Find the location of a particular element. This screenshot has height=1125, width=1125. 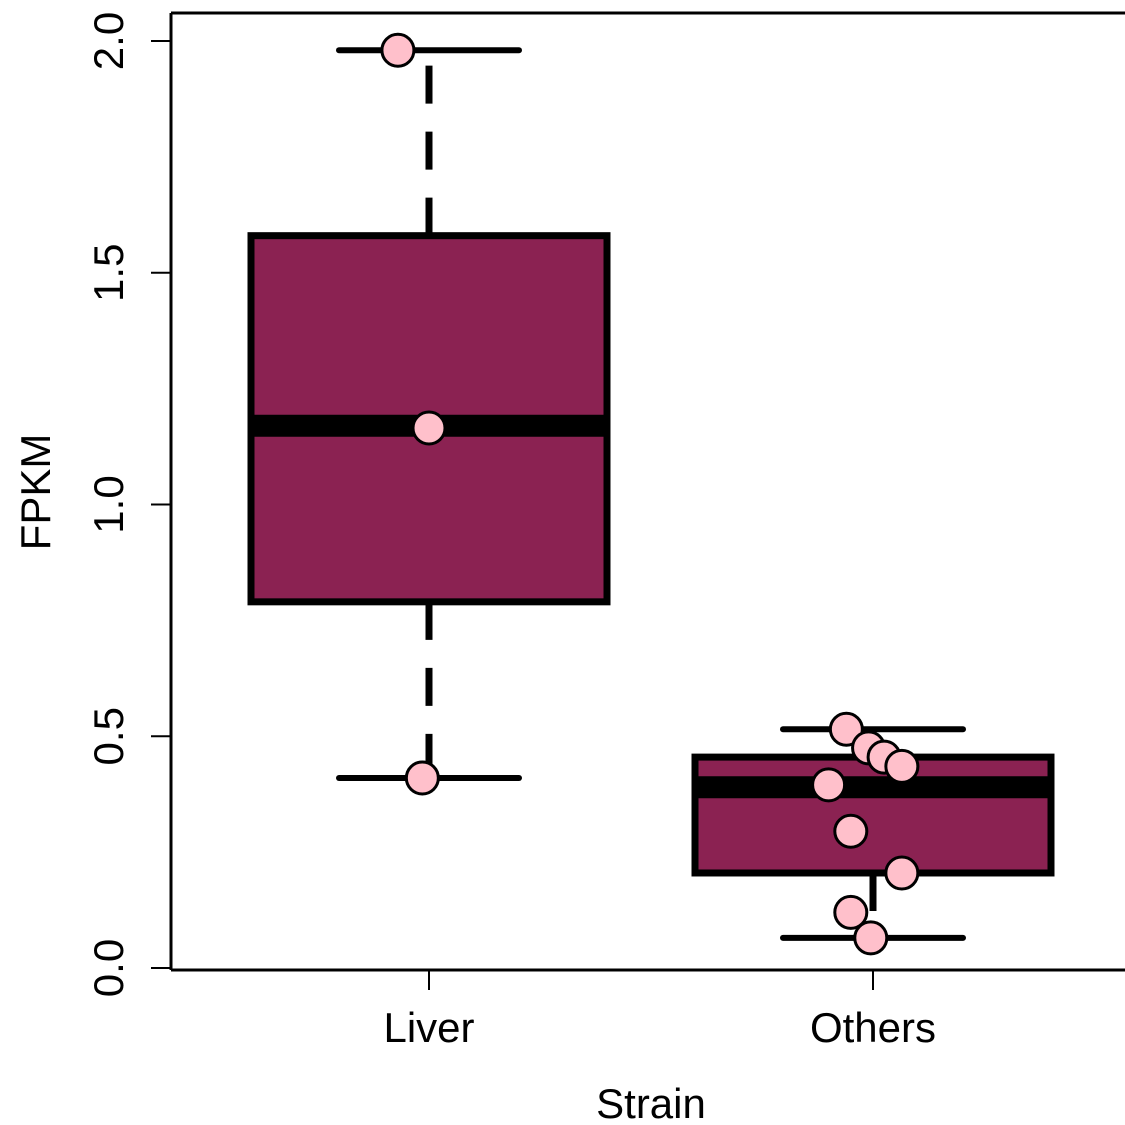

y-tick-label: 2.0 is located at coordinates (108, 41).